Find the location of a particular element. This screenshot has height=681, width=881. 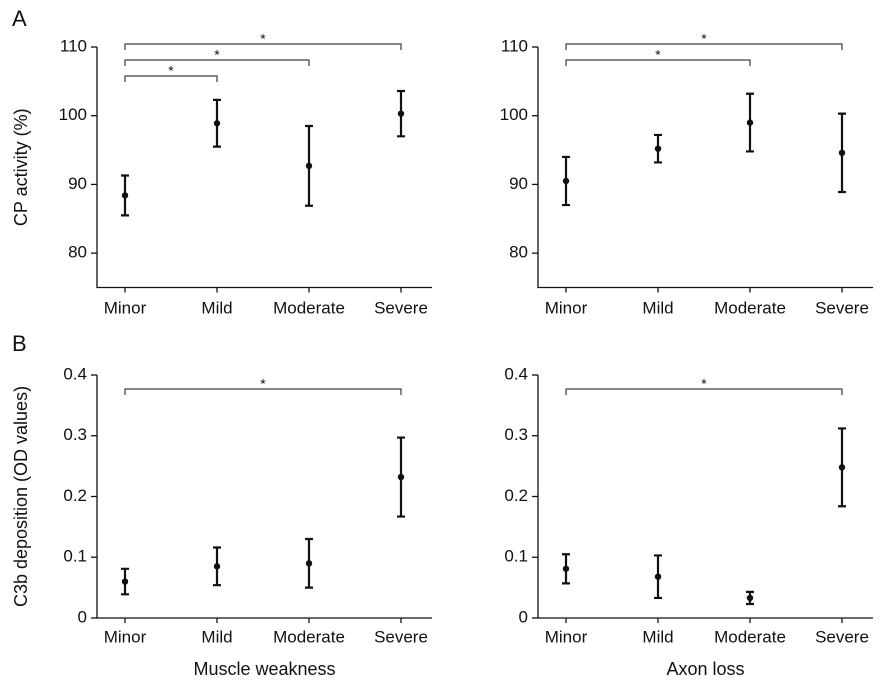

panel-label: B is located at coordinates (19, 343).